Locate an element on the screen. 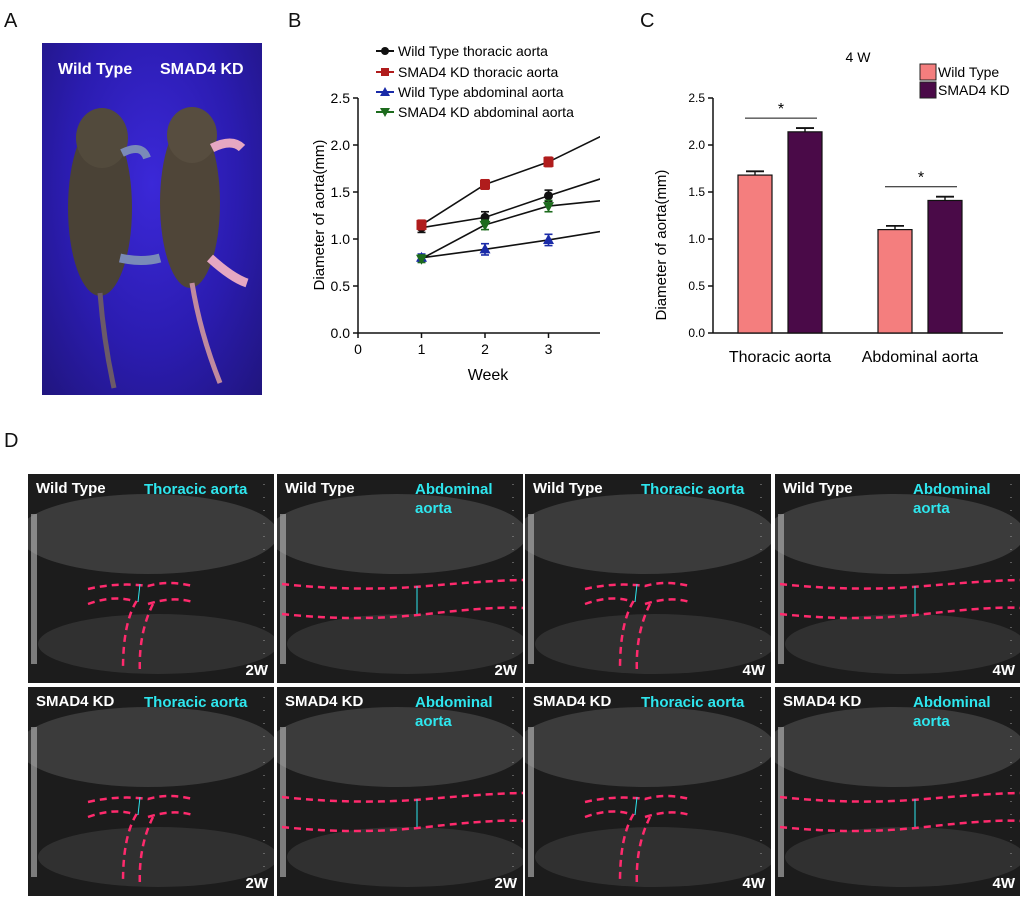  category-label: Thoracic aorta is located at coordinates (780, 357).